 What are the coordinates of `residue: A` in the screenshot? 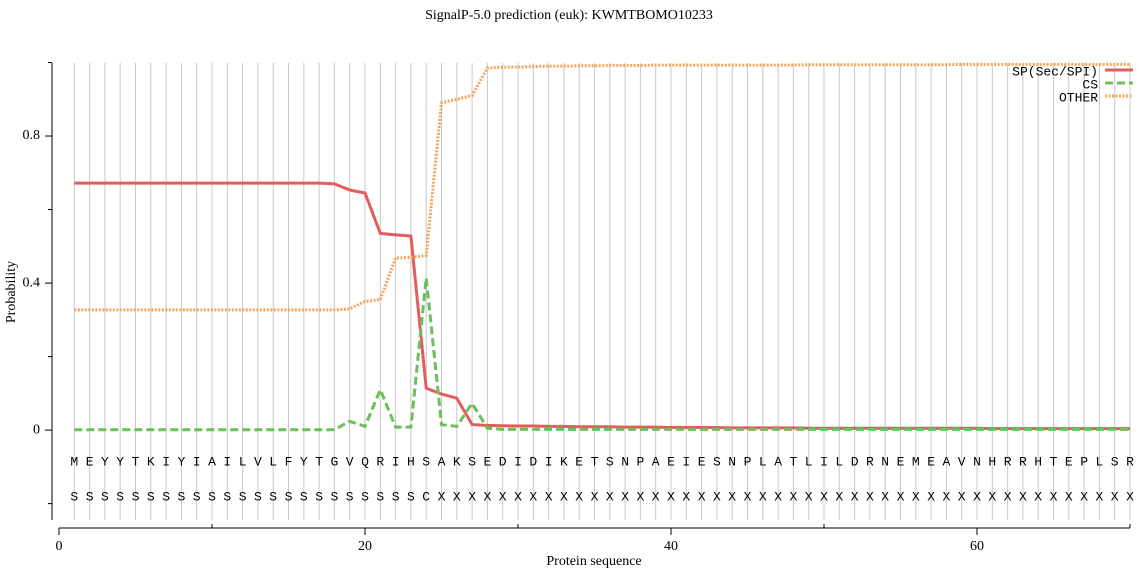 It's located at (946, 461).